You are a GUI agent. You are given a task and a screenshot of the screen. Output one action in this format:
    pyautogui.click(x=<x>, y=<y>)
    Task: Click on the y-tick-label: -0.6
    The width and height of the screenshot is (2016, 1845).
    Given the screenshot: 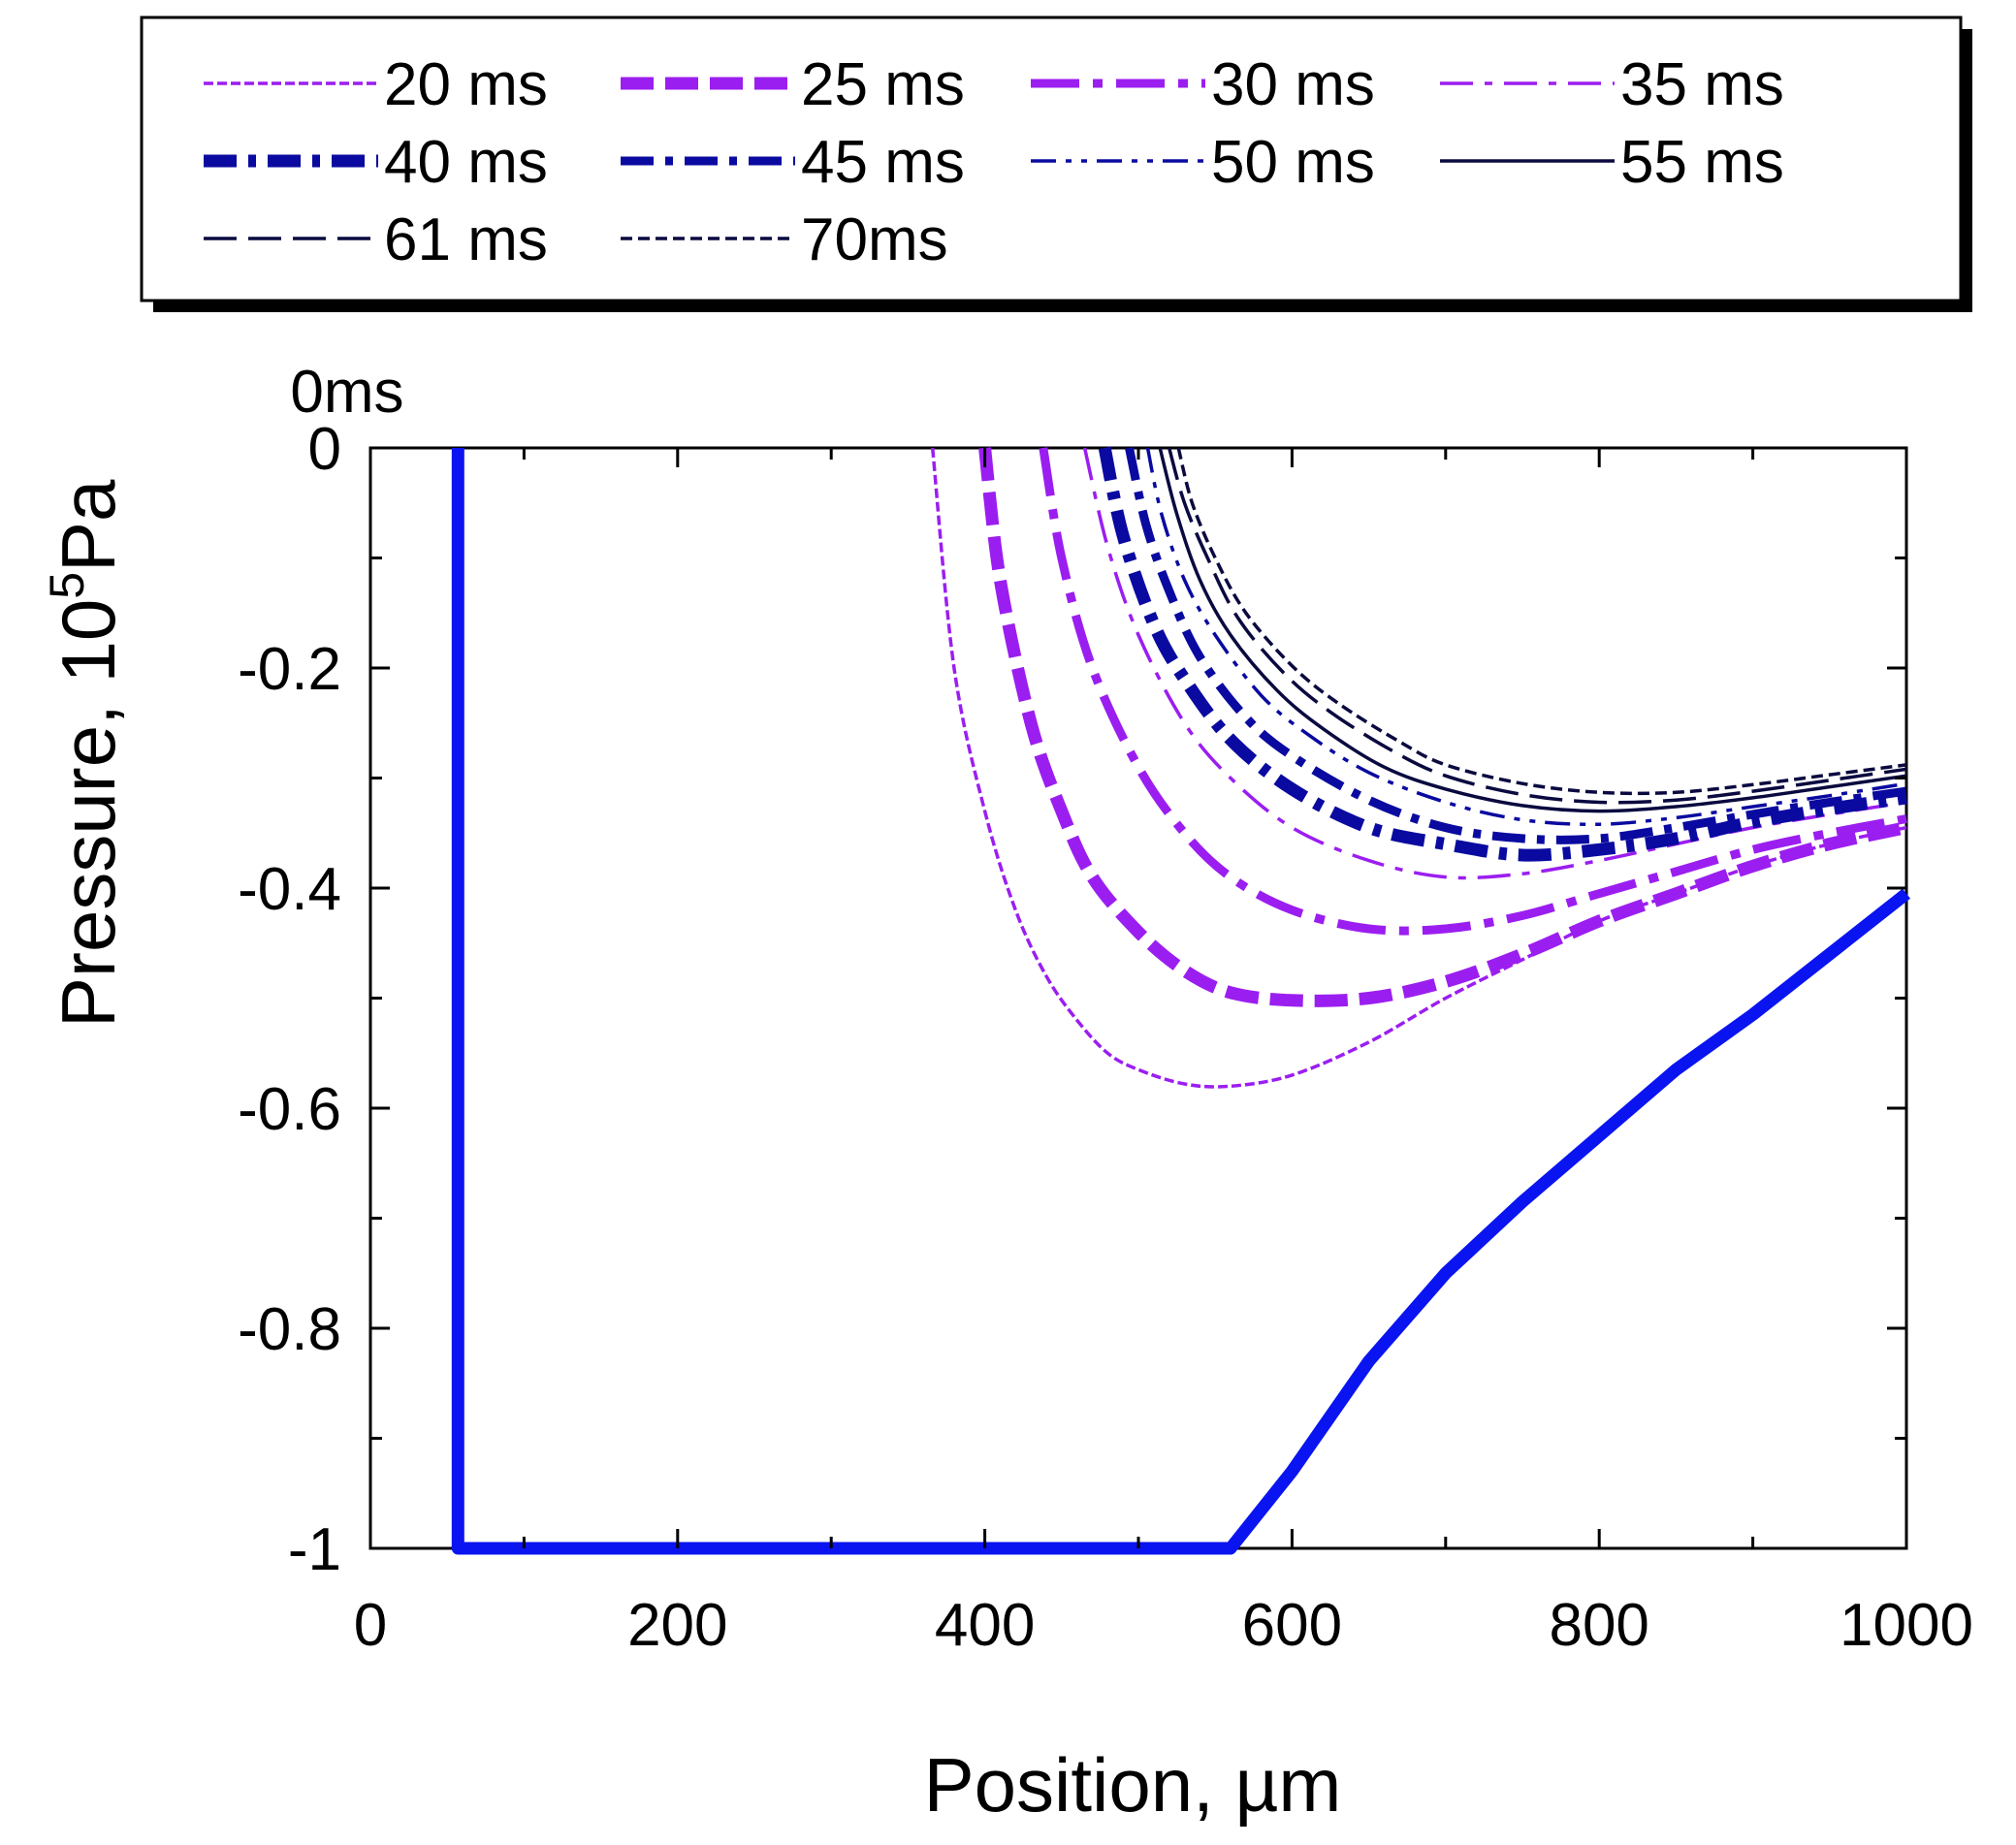 What is the action you would take?
    pyautogui.click(x=289, y=1109)
    